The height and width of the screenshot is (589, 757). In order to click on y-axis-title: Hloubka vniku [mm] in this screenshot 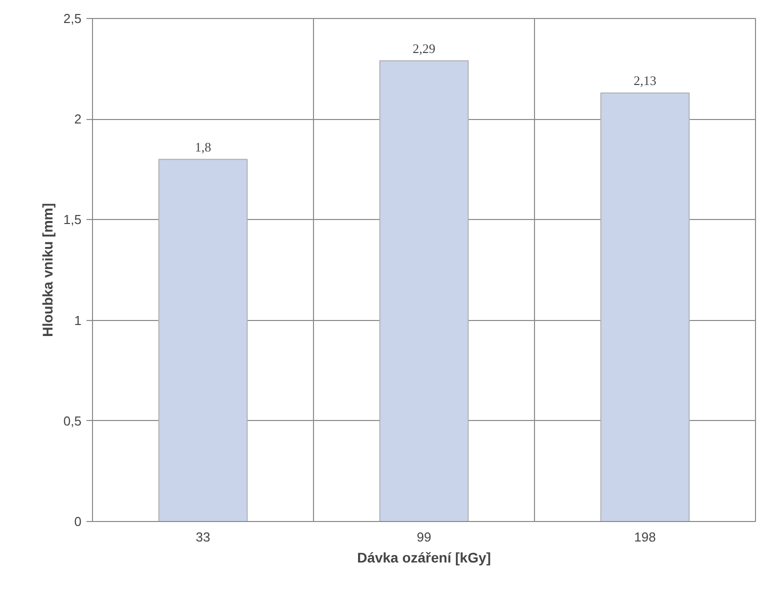, I will do `click(47, 270)`.